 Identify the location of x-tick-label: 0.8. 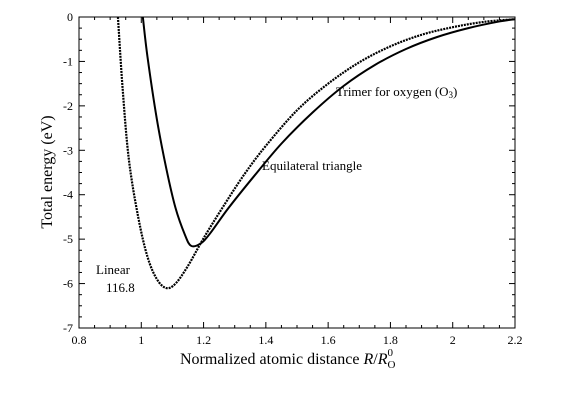
(79, 340).